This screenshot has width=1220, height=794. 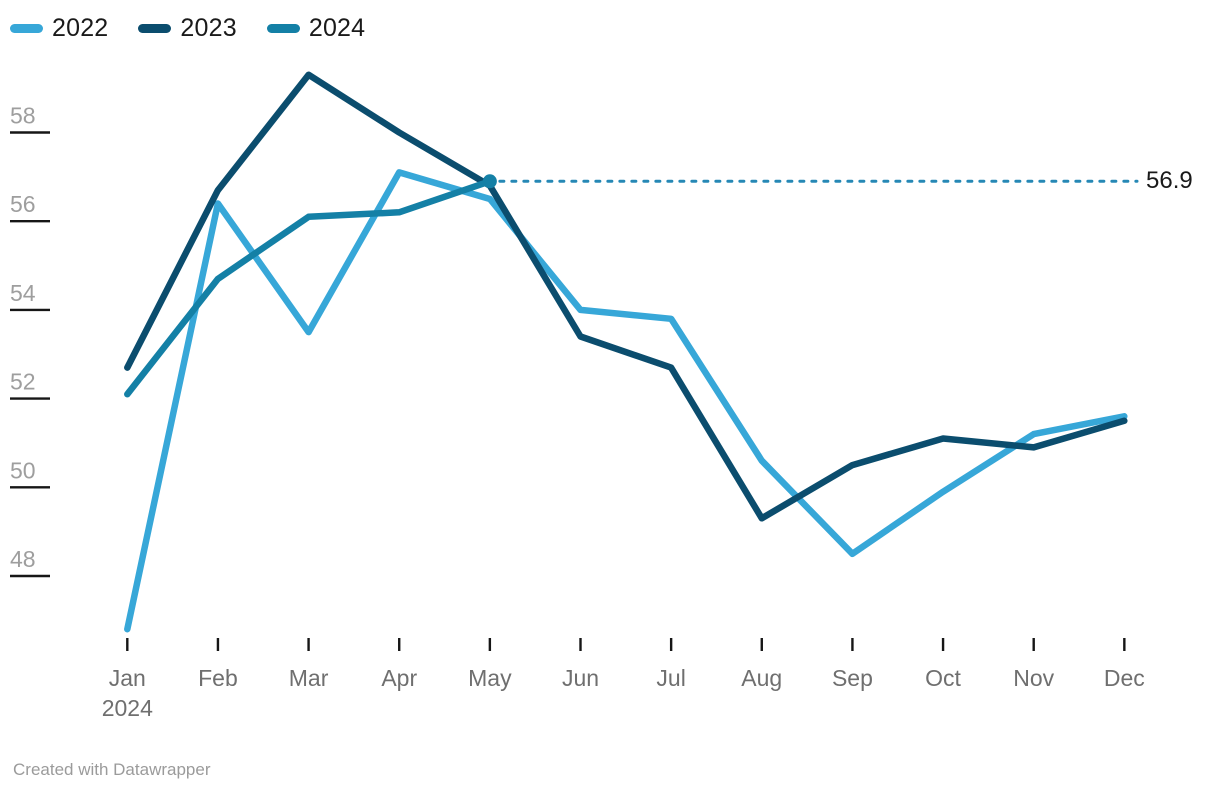 I want to click on legend-item-2022: 2022, so click(x=59, y=28).